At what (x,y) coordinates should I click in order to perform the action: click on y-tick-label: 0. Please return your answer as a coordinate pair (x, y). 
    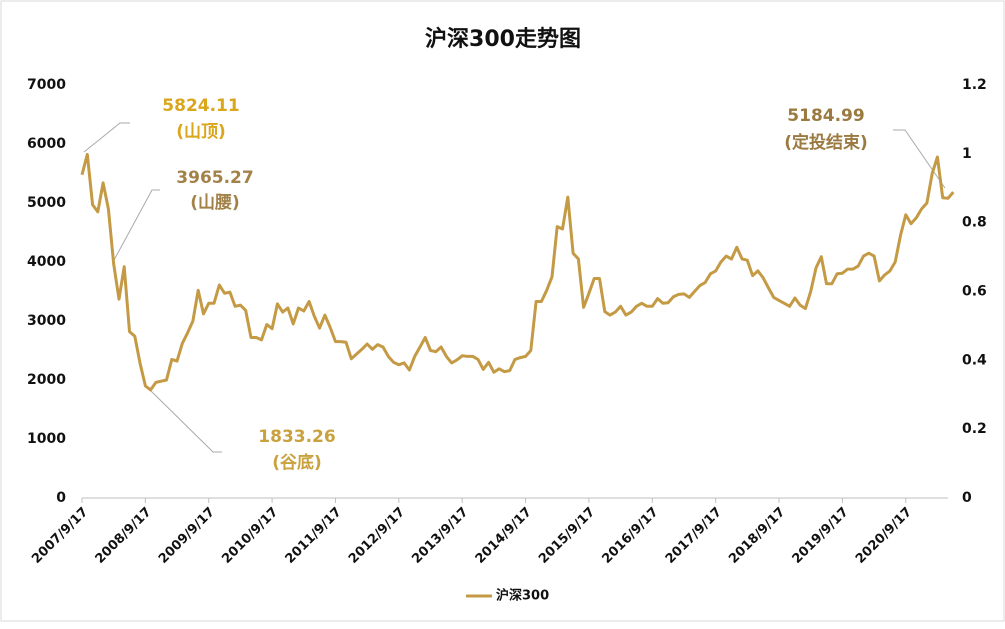
    Looking at the image, I should click on (61, 498).